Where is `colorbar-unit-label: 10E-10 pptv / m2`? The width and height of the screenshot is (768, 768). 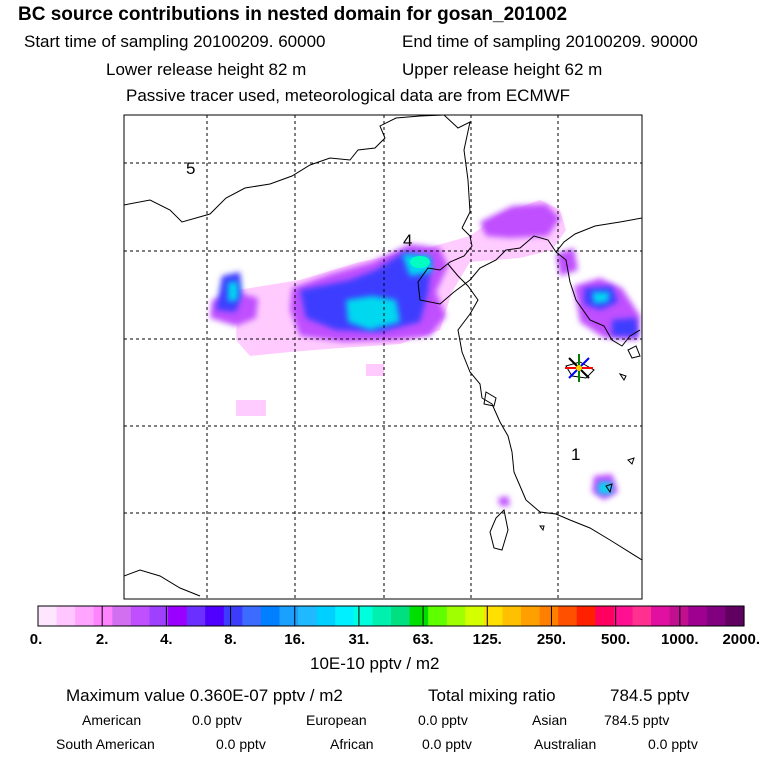 colorbar-unit-label: 10E-10 pptv / m2 is located at coordinates (375, 663).